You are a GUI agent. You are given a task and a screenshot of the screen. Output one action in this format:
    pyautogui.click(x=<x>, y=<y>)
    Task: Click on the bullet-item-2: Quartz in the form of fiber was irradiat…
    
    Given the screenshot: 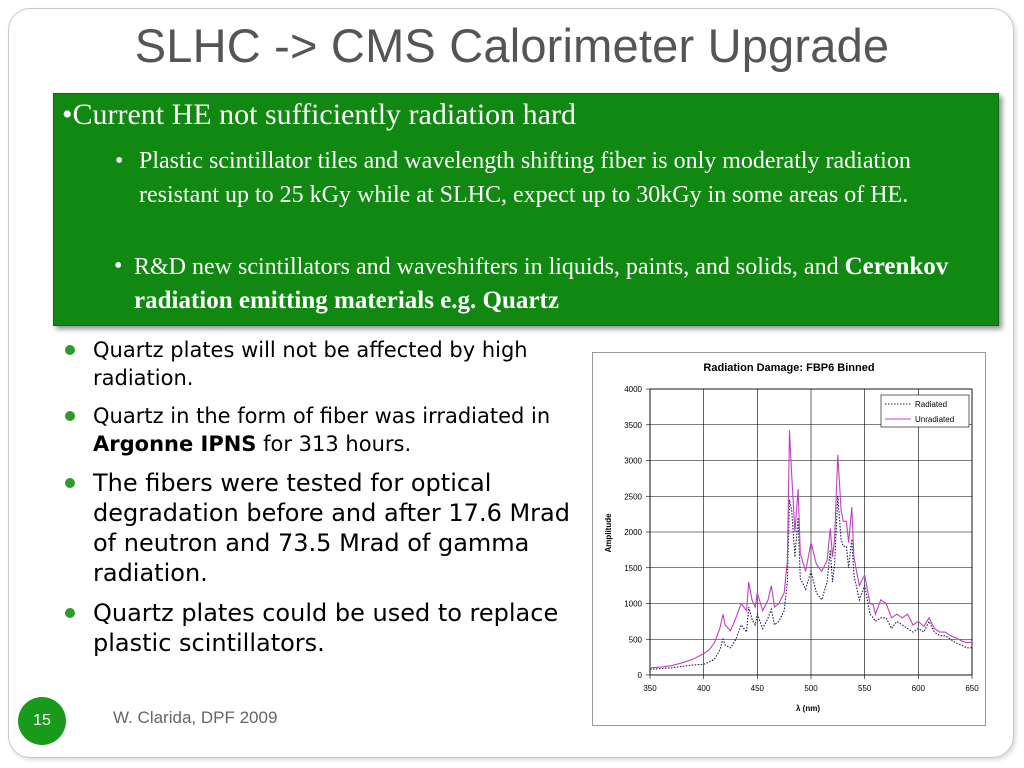 What is the action you would take?
    pyautogui.click(x=325, y=430)
    